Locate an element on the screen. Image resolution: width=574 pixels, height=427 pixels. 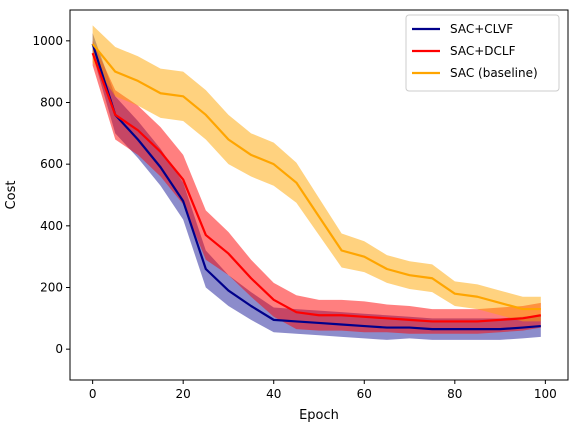
y-tick-label: 0 is located at coordinates (59, 349).